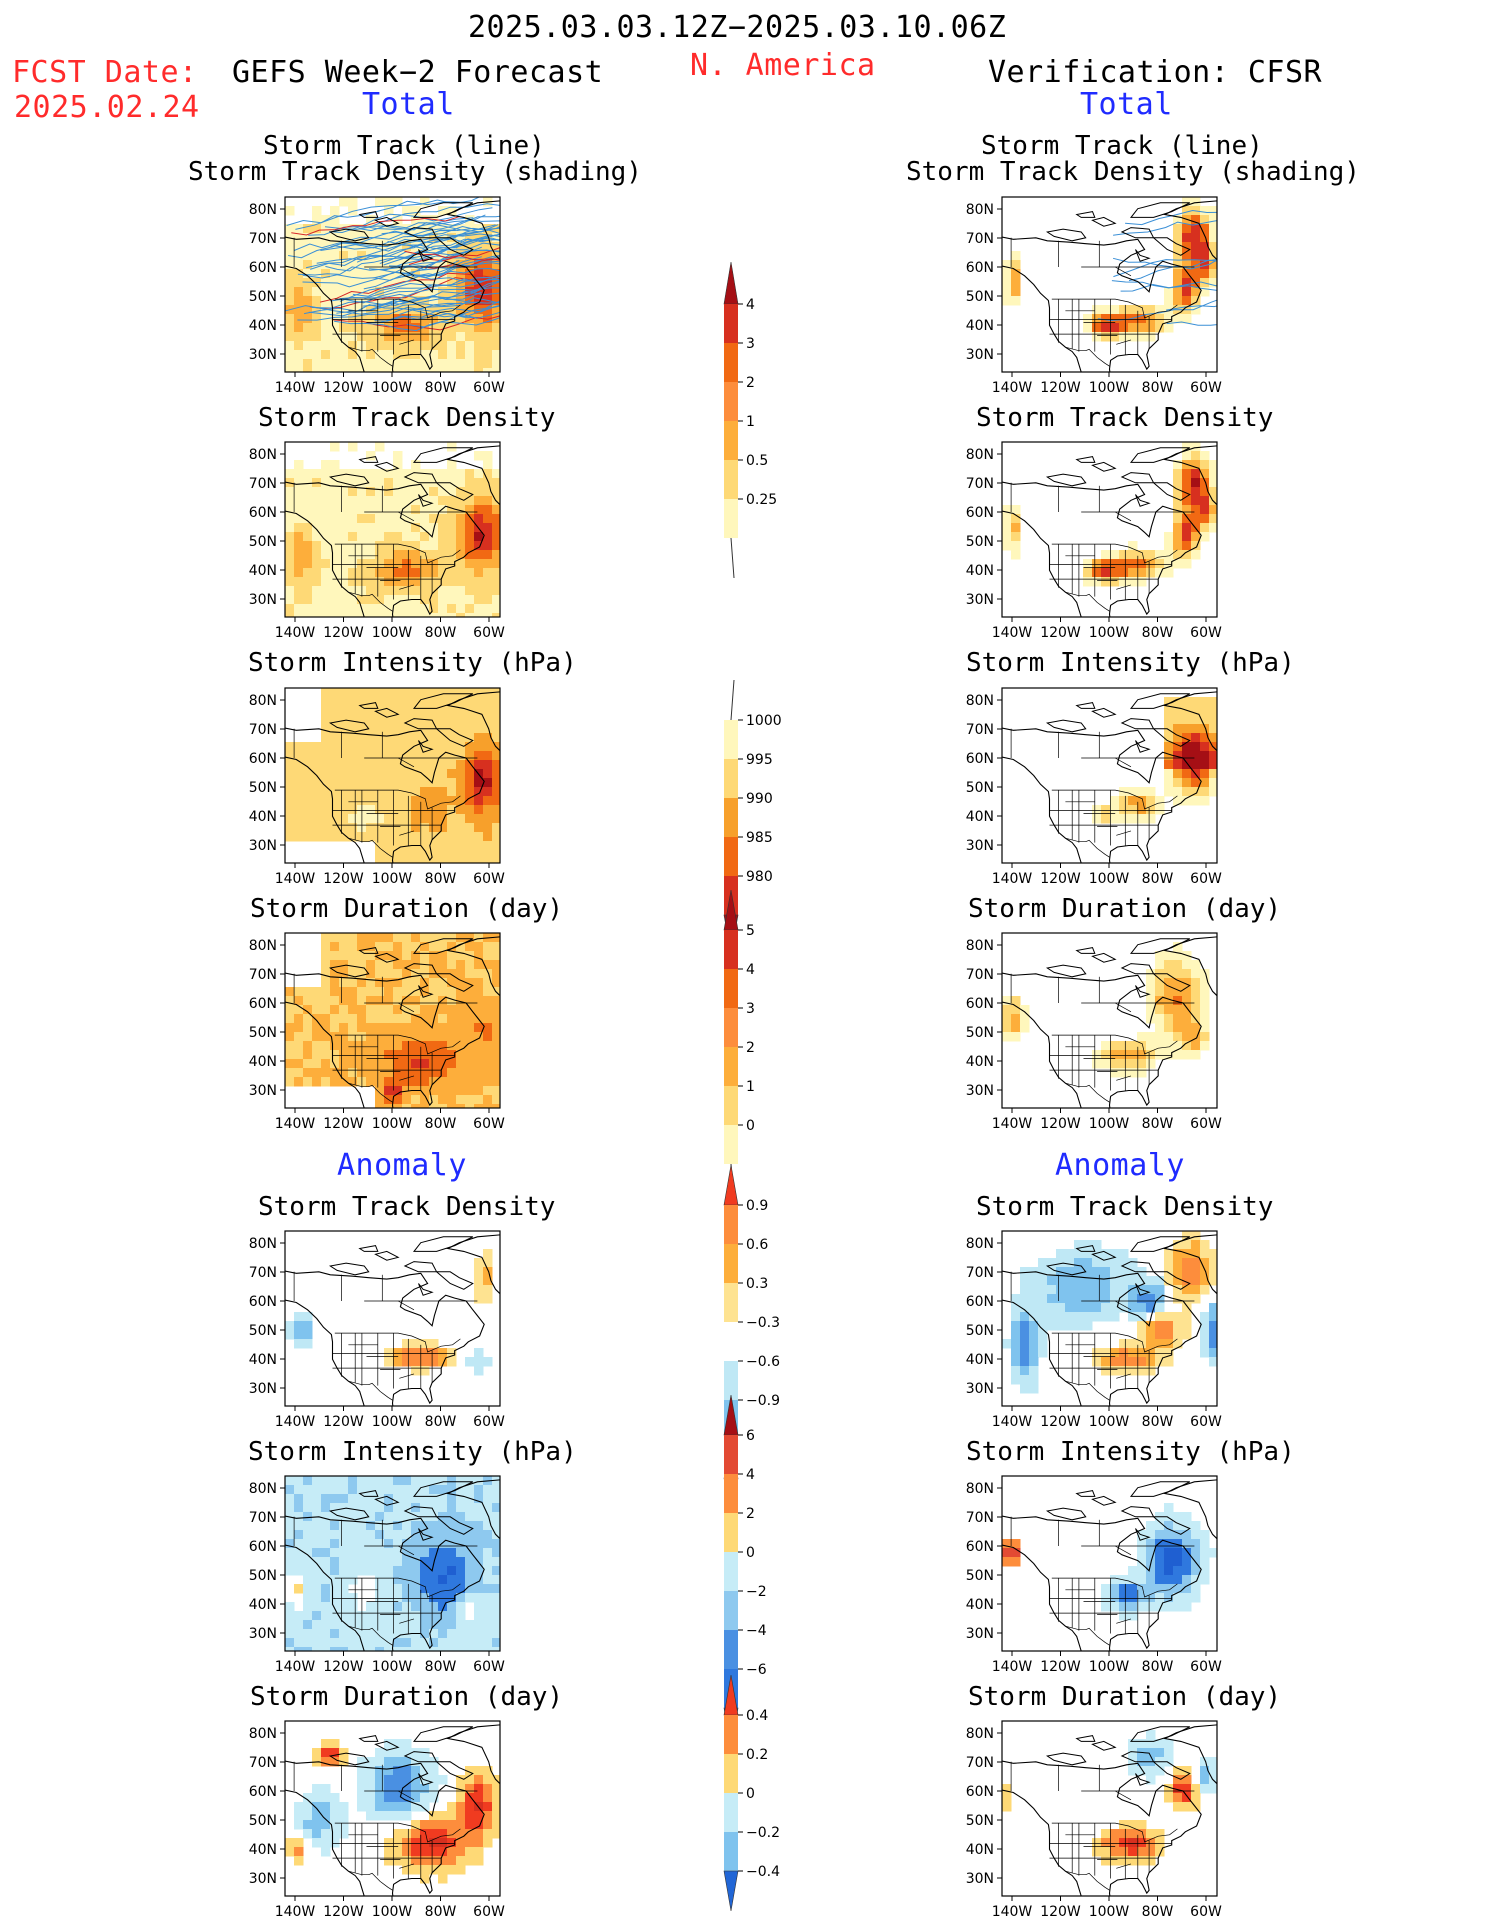 Image resolution: width=1487 pixels, height=1925 pixels. Describe the element at coordinates (263, 239) in the screenshot. I see `lat-tick-label: 70N` at that location.